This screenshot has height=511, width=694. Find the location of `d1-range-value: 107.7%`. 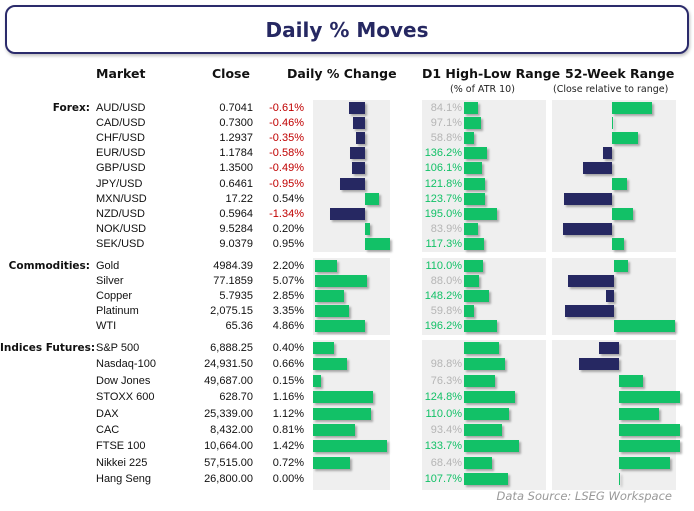

d1-range-value: 107.7% is located at coordinates (443, 479).